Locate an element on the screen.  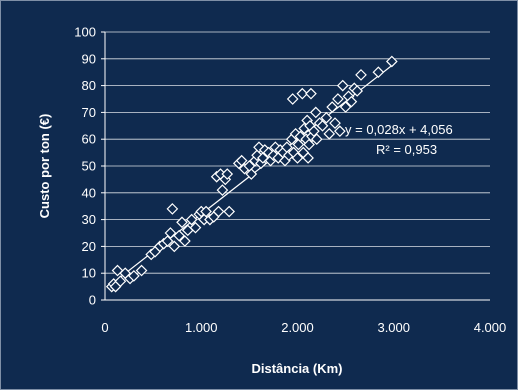
y-tick-label: 90 is located at coordinates (89, 58).